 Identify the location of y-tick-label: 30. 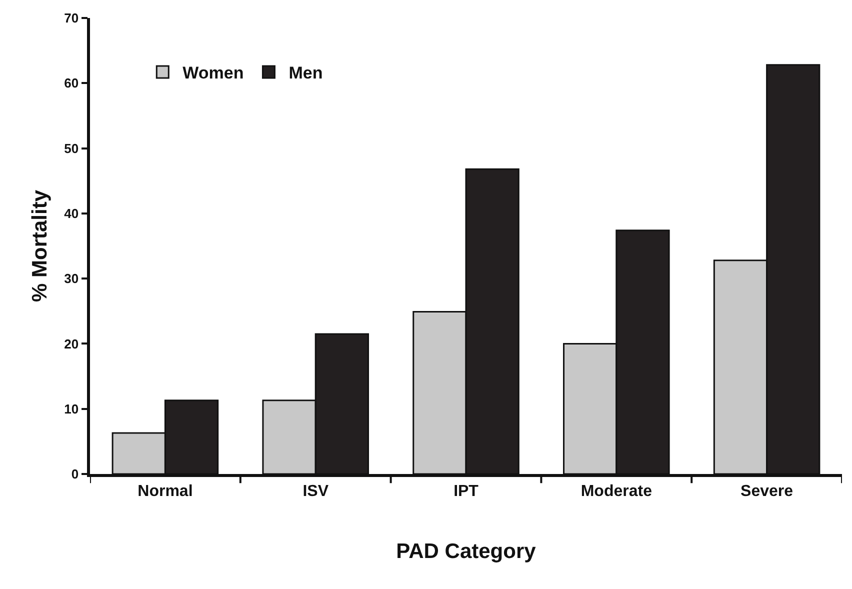
(71, 278).